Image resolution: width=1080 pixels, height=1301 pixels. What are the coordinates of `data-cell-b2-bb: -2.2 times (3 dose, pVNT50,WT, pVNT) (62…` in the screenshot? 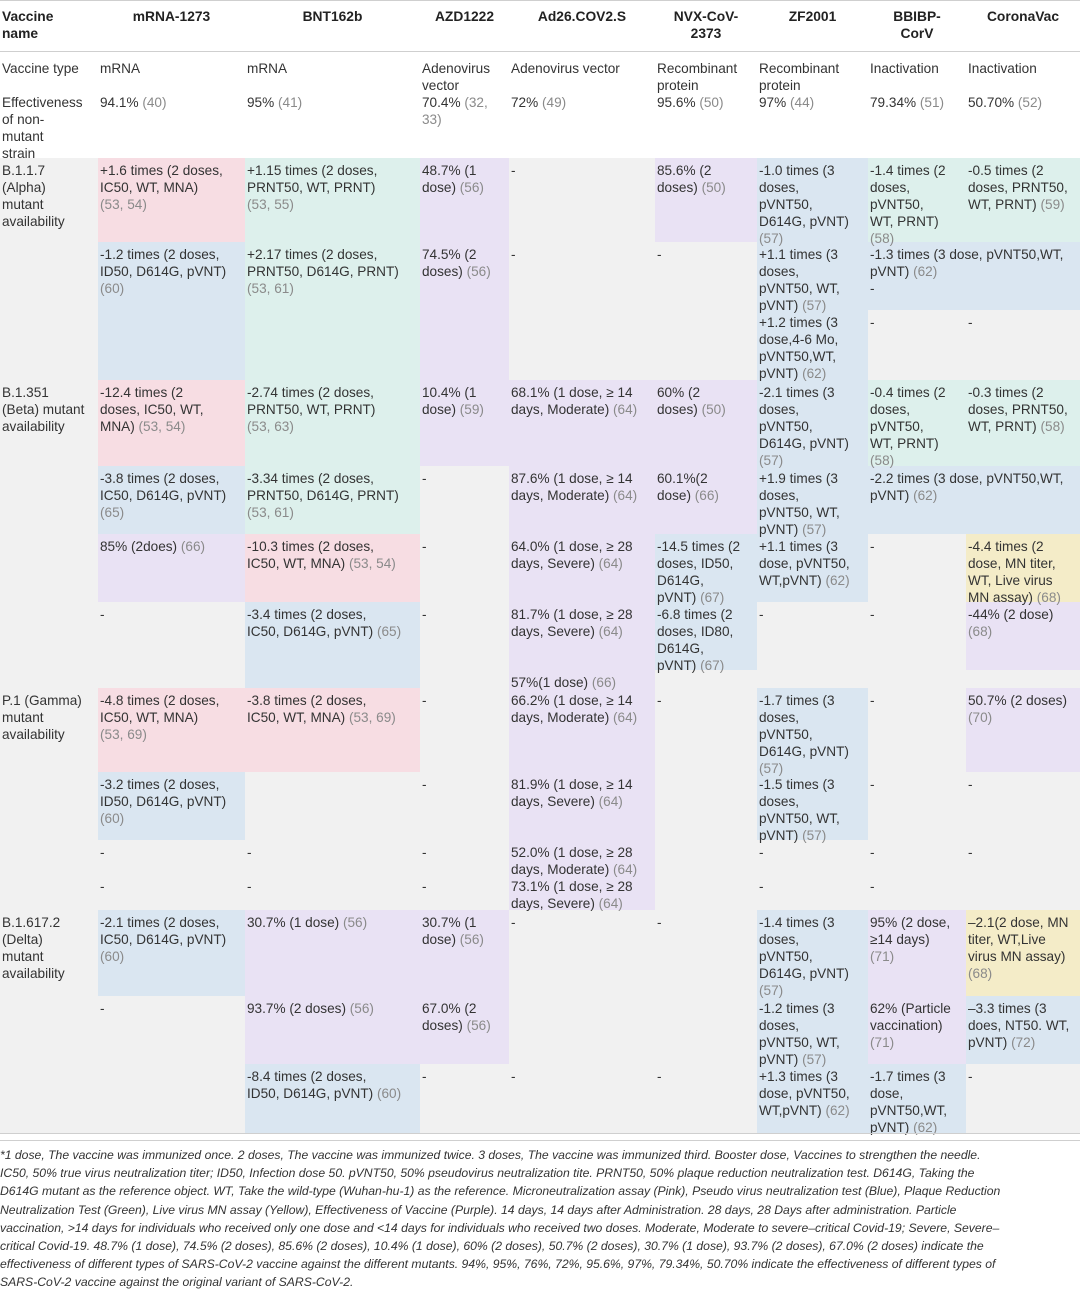 It's located at (974, 485).